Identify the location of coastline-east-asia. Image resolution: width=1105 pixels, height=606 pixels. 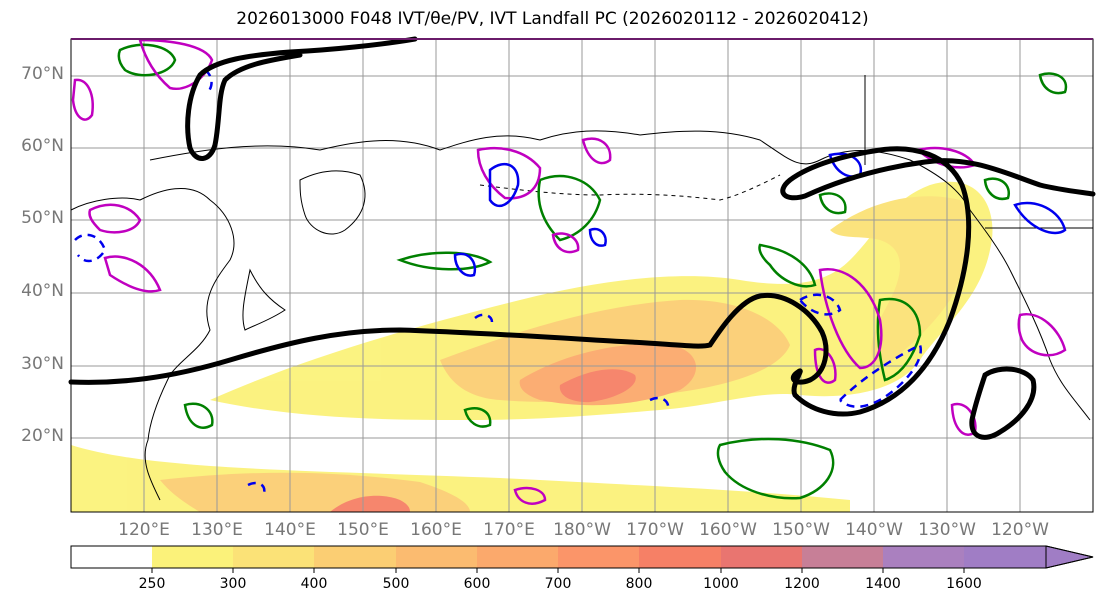
(152, 344).